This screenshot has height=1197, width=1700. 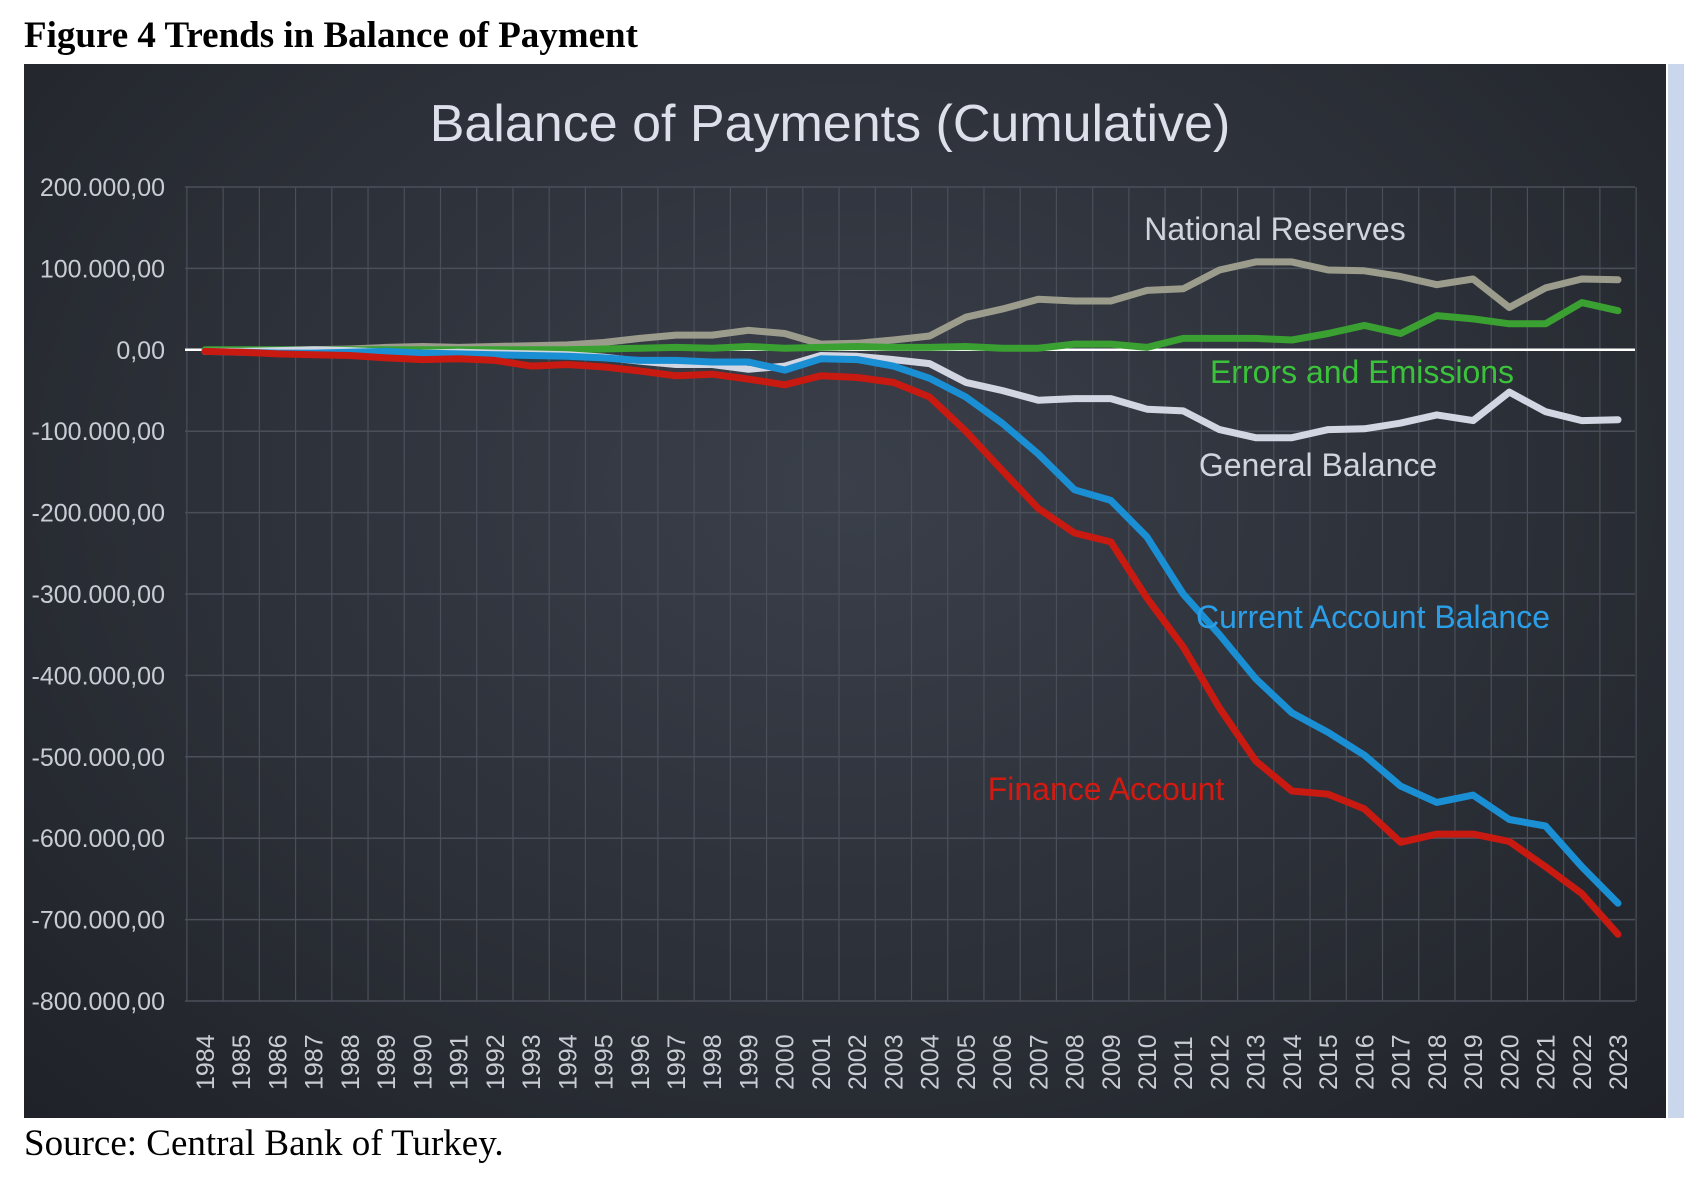 What do you see at coordinates (1039, 1062) in the screenshot?
I see `x-tick-label: 2007` at bounding box center [1039, 1062].